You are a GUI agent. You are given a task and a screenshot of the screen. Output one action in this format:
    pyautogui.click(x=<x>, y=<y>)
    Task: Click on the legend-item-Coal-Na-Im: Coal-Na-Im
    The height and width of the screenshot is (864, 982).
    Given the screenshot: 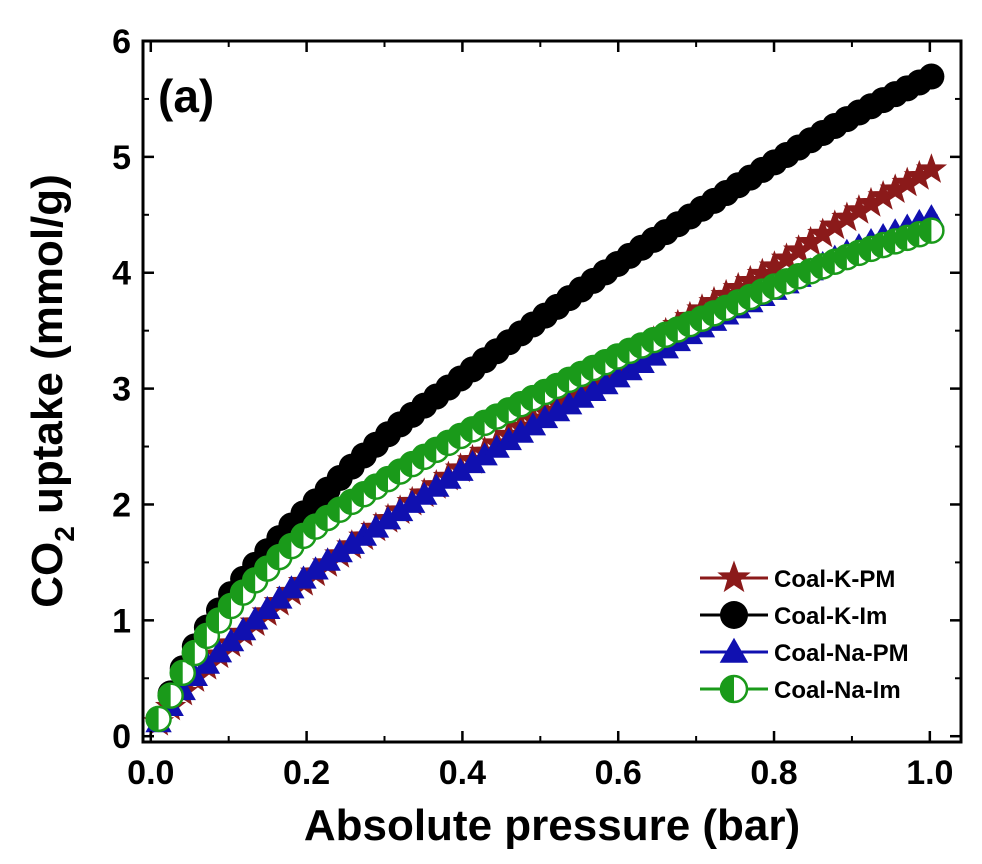 What is the action you would take?
    pyautogui.click(x=800, y=689)
    